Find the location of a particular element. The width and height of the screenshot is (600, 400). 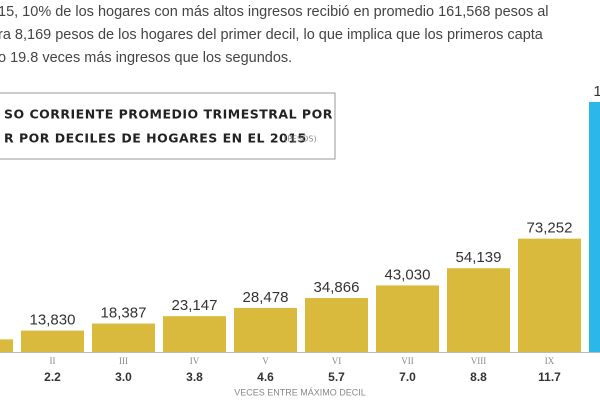

value-label: 161,568 is located at coordinates (596, 91).